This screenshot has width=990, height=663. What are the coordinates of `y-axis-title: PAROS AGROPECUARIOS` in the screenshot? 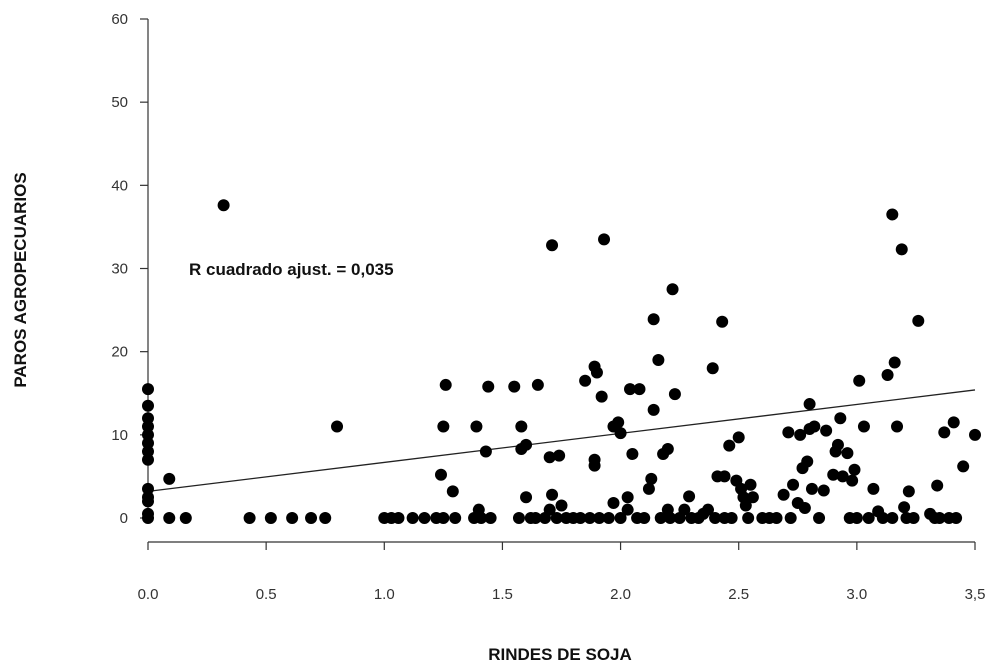 It's located at (20, 279).